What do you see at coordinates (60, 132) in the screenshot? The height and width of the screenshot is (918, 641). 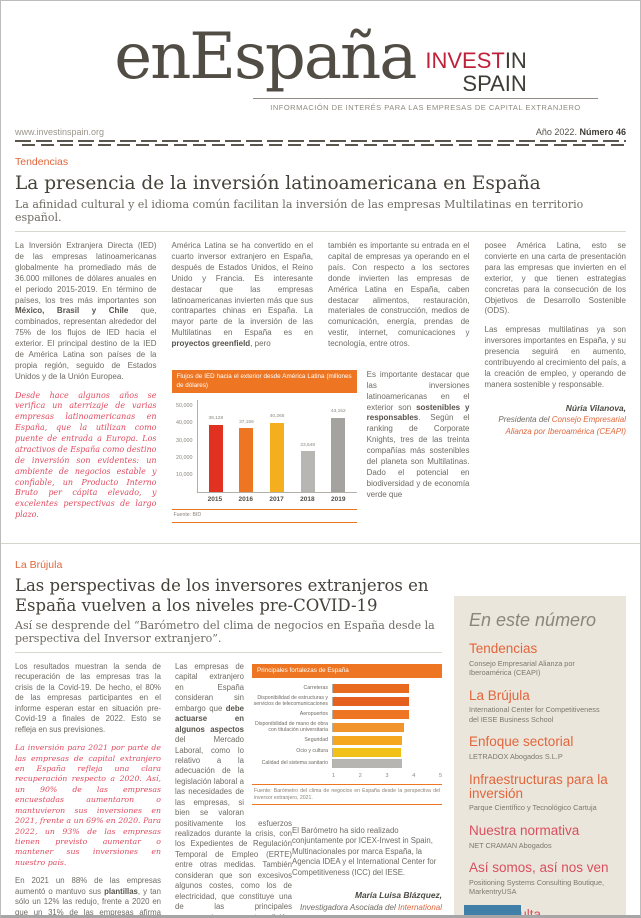 I see `website-link: www.investinspain.org` at bounding box center [60, 132].